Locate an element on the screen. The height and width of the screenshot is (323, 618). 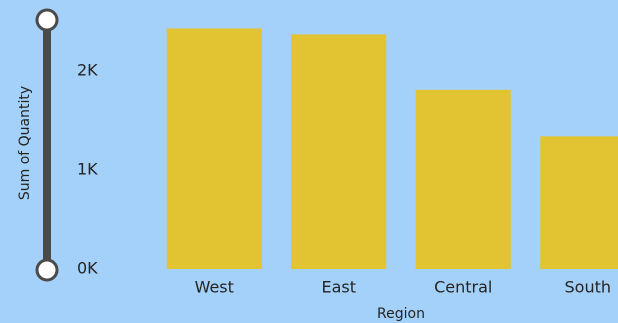
slider-handle-bottom is located at coordinates (47, 270).